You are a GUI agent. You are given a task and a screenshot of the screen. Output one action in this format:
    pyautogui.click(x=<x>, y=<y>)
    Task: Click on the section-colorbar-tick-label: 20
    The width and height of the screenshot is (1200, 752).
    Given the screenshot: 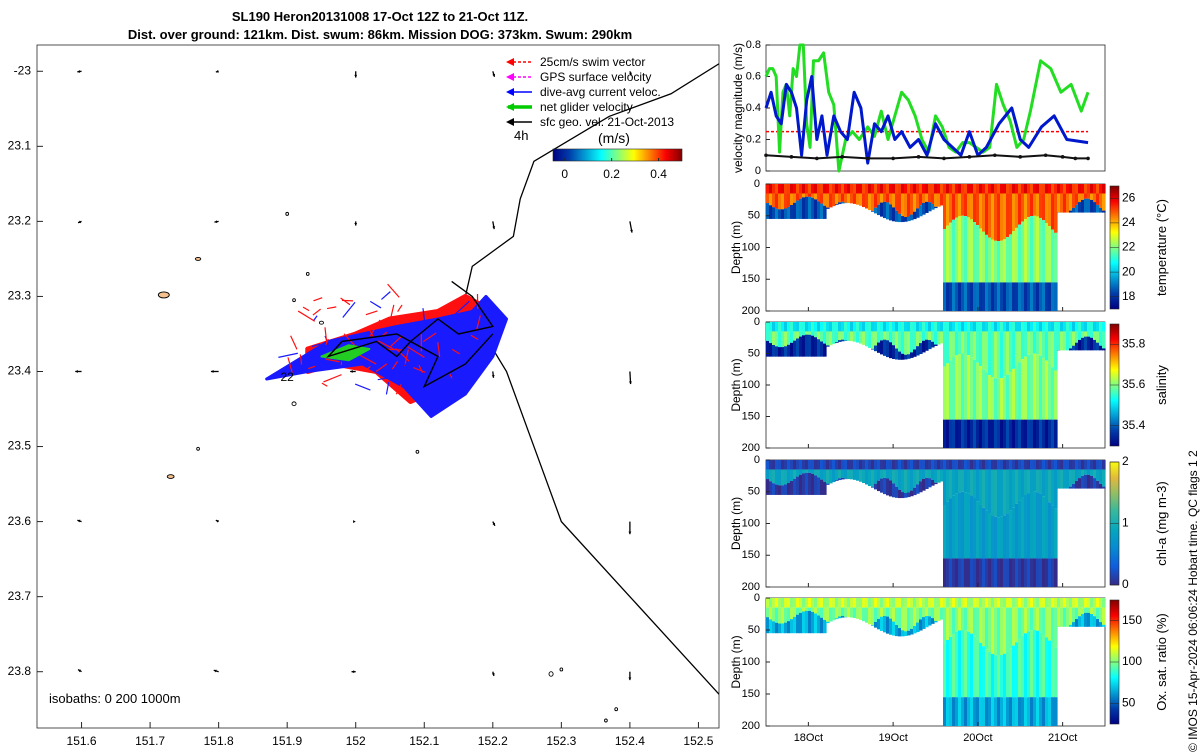 What is the action you would take?
    pyautogui.click(x=1129, y=271)
    